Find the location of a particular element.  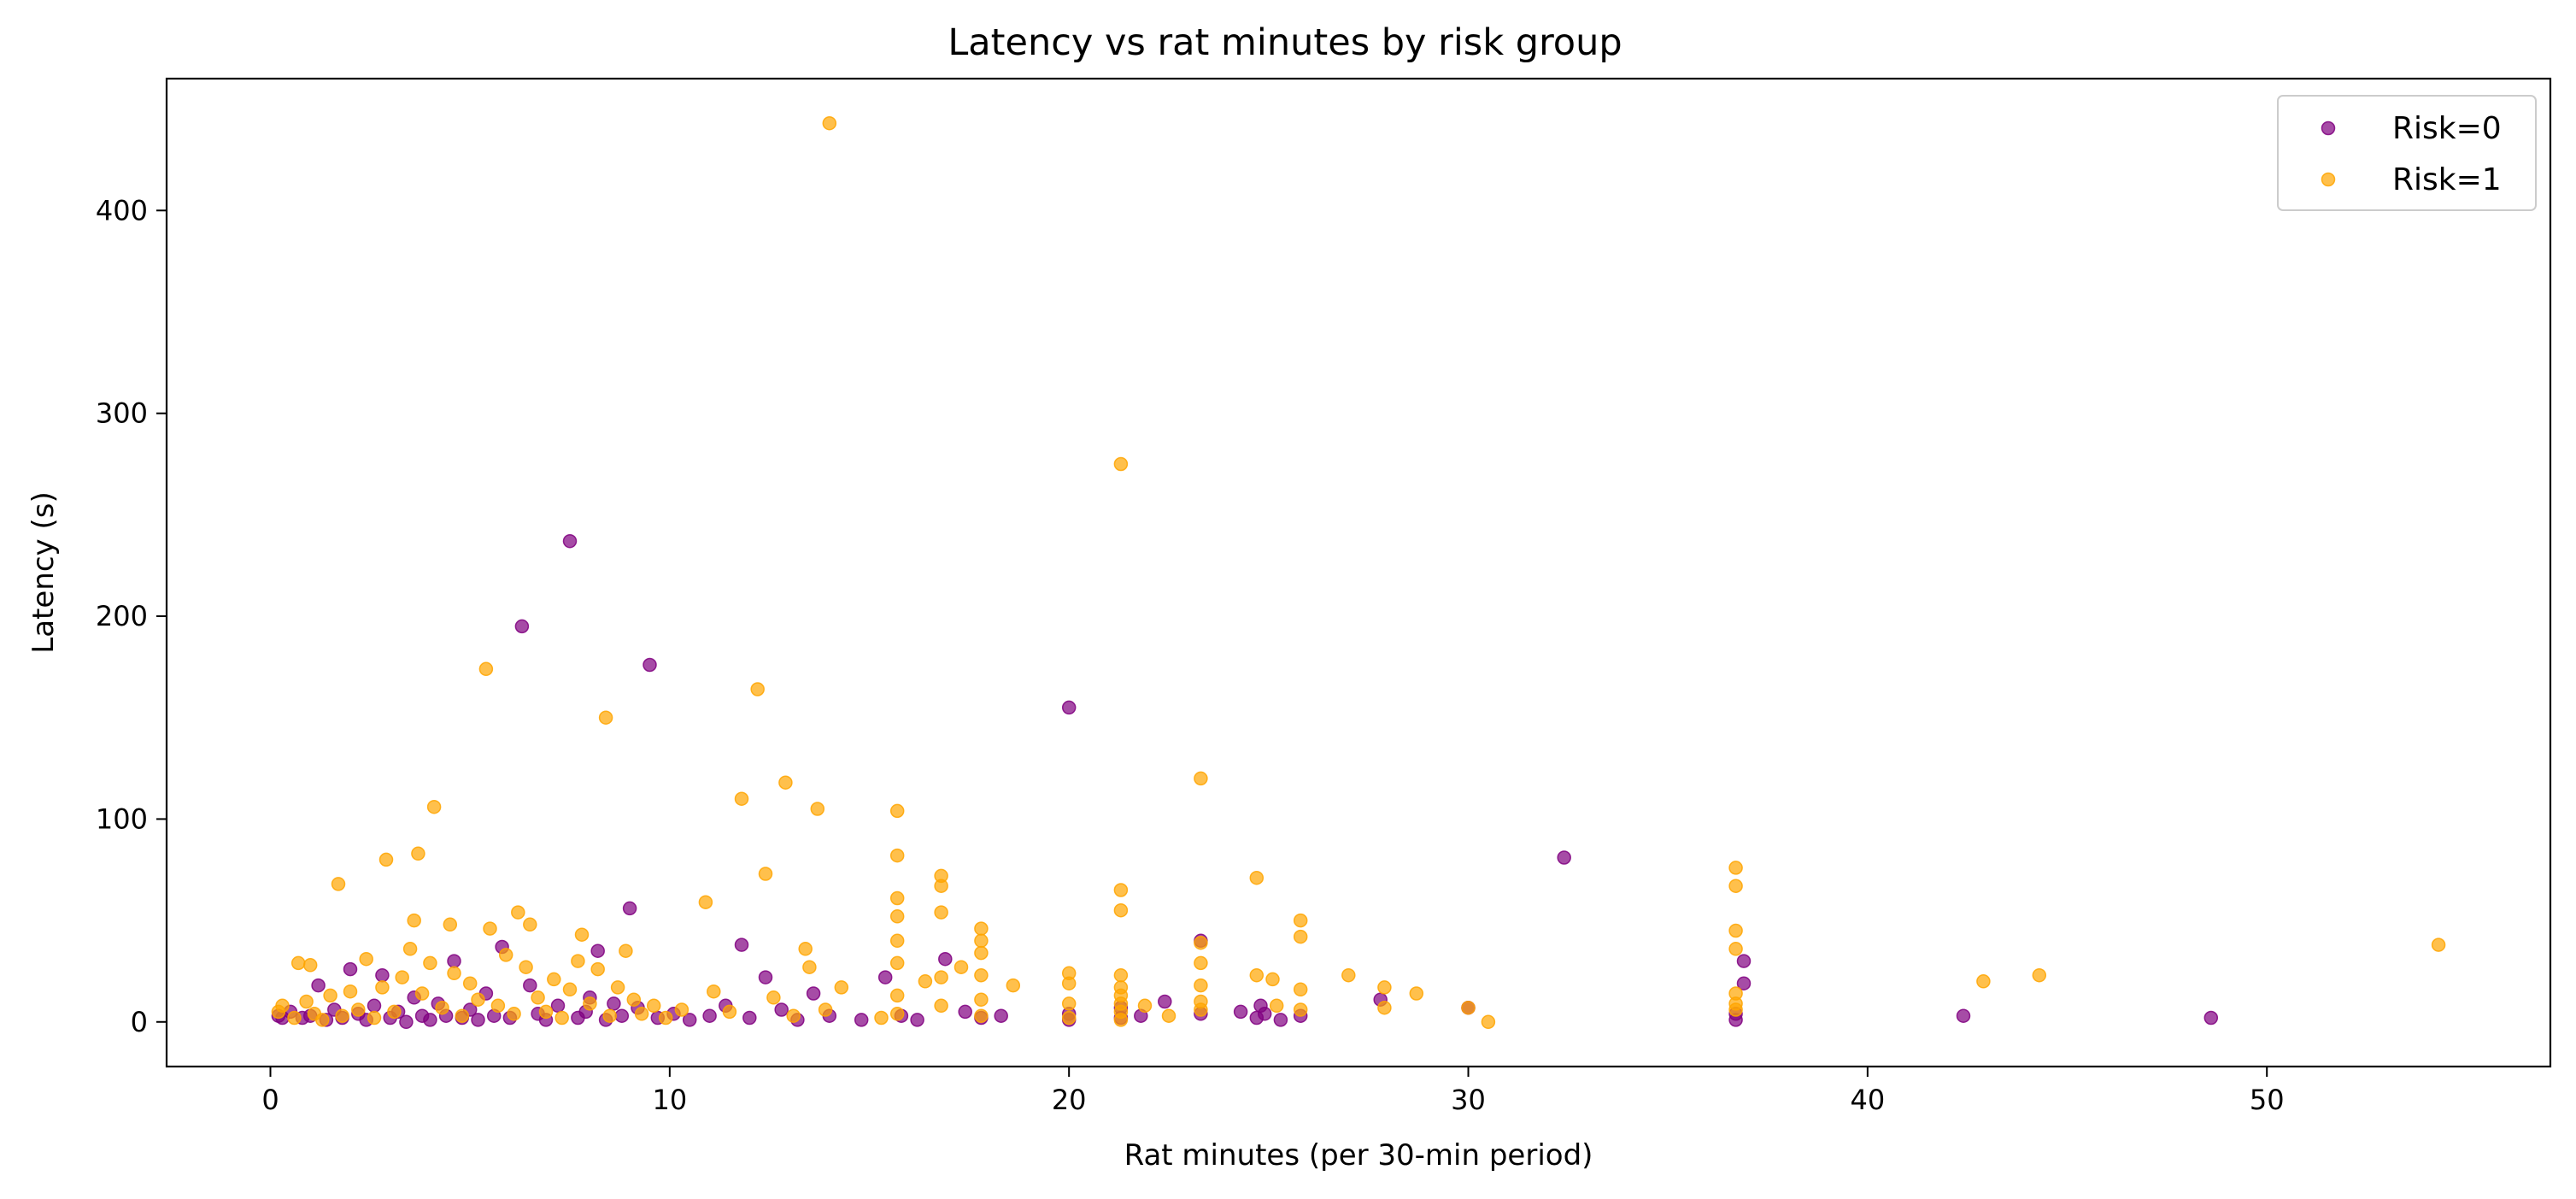

x-tick-label: 10 is located at coordinates (669, 1100).